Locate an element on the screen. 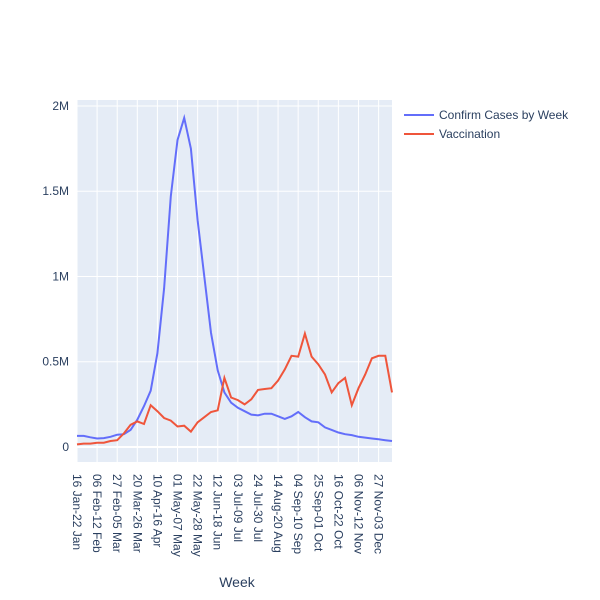 The image size is (600, 600). legend-label: Vaccination is located at coordinates (469, 134).